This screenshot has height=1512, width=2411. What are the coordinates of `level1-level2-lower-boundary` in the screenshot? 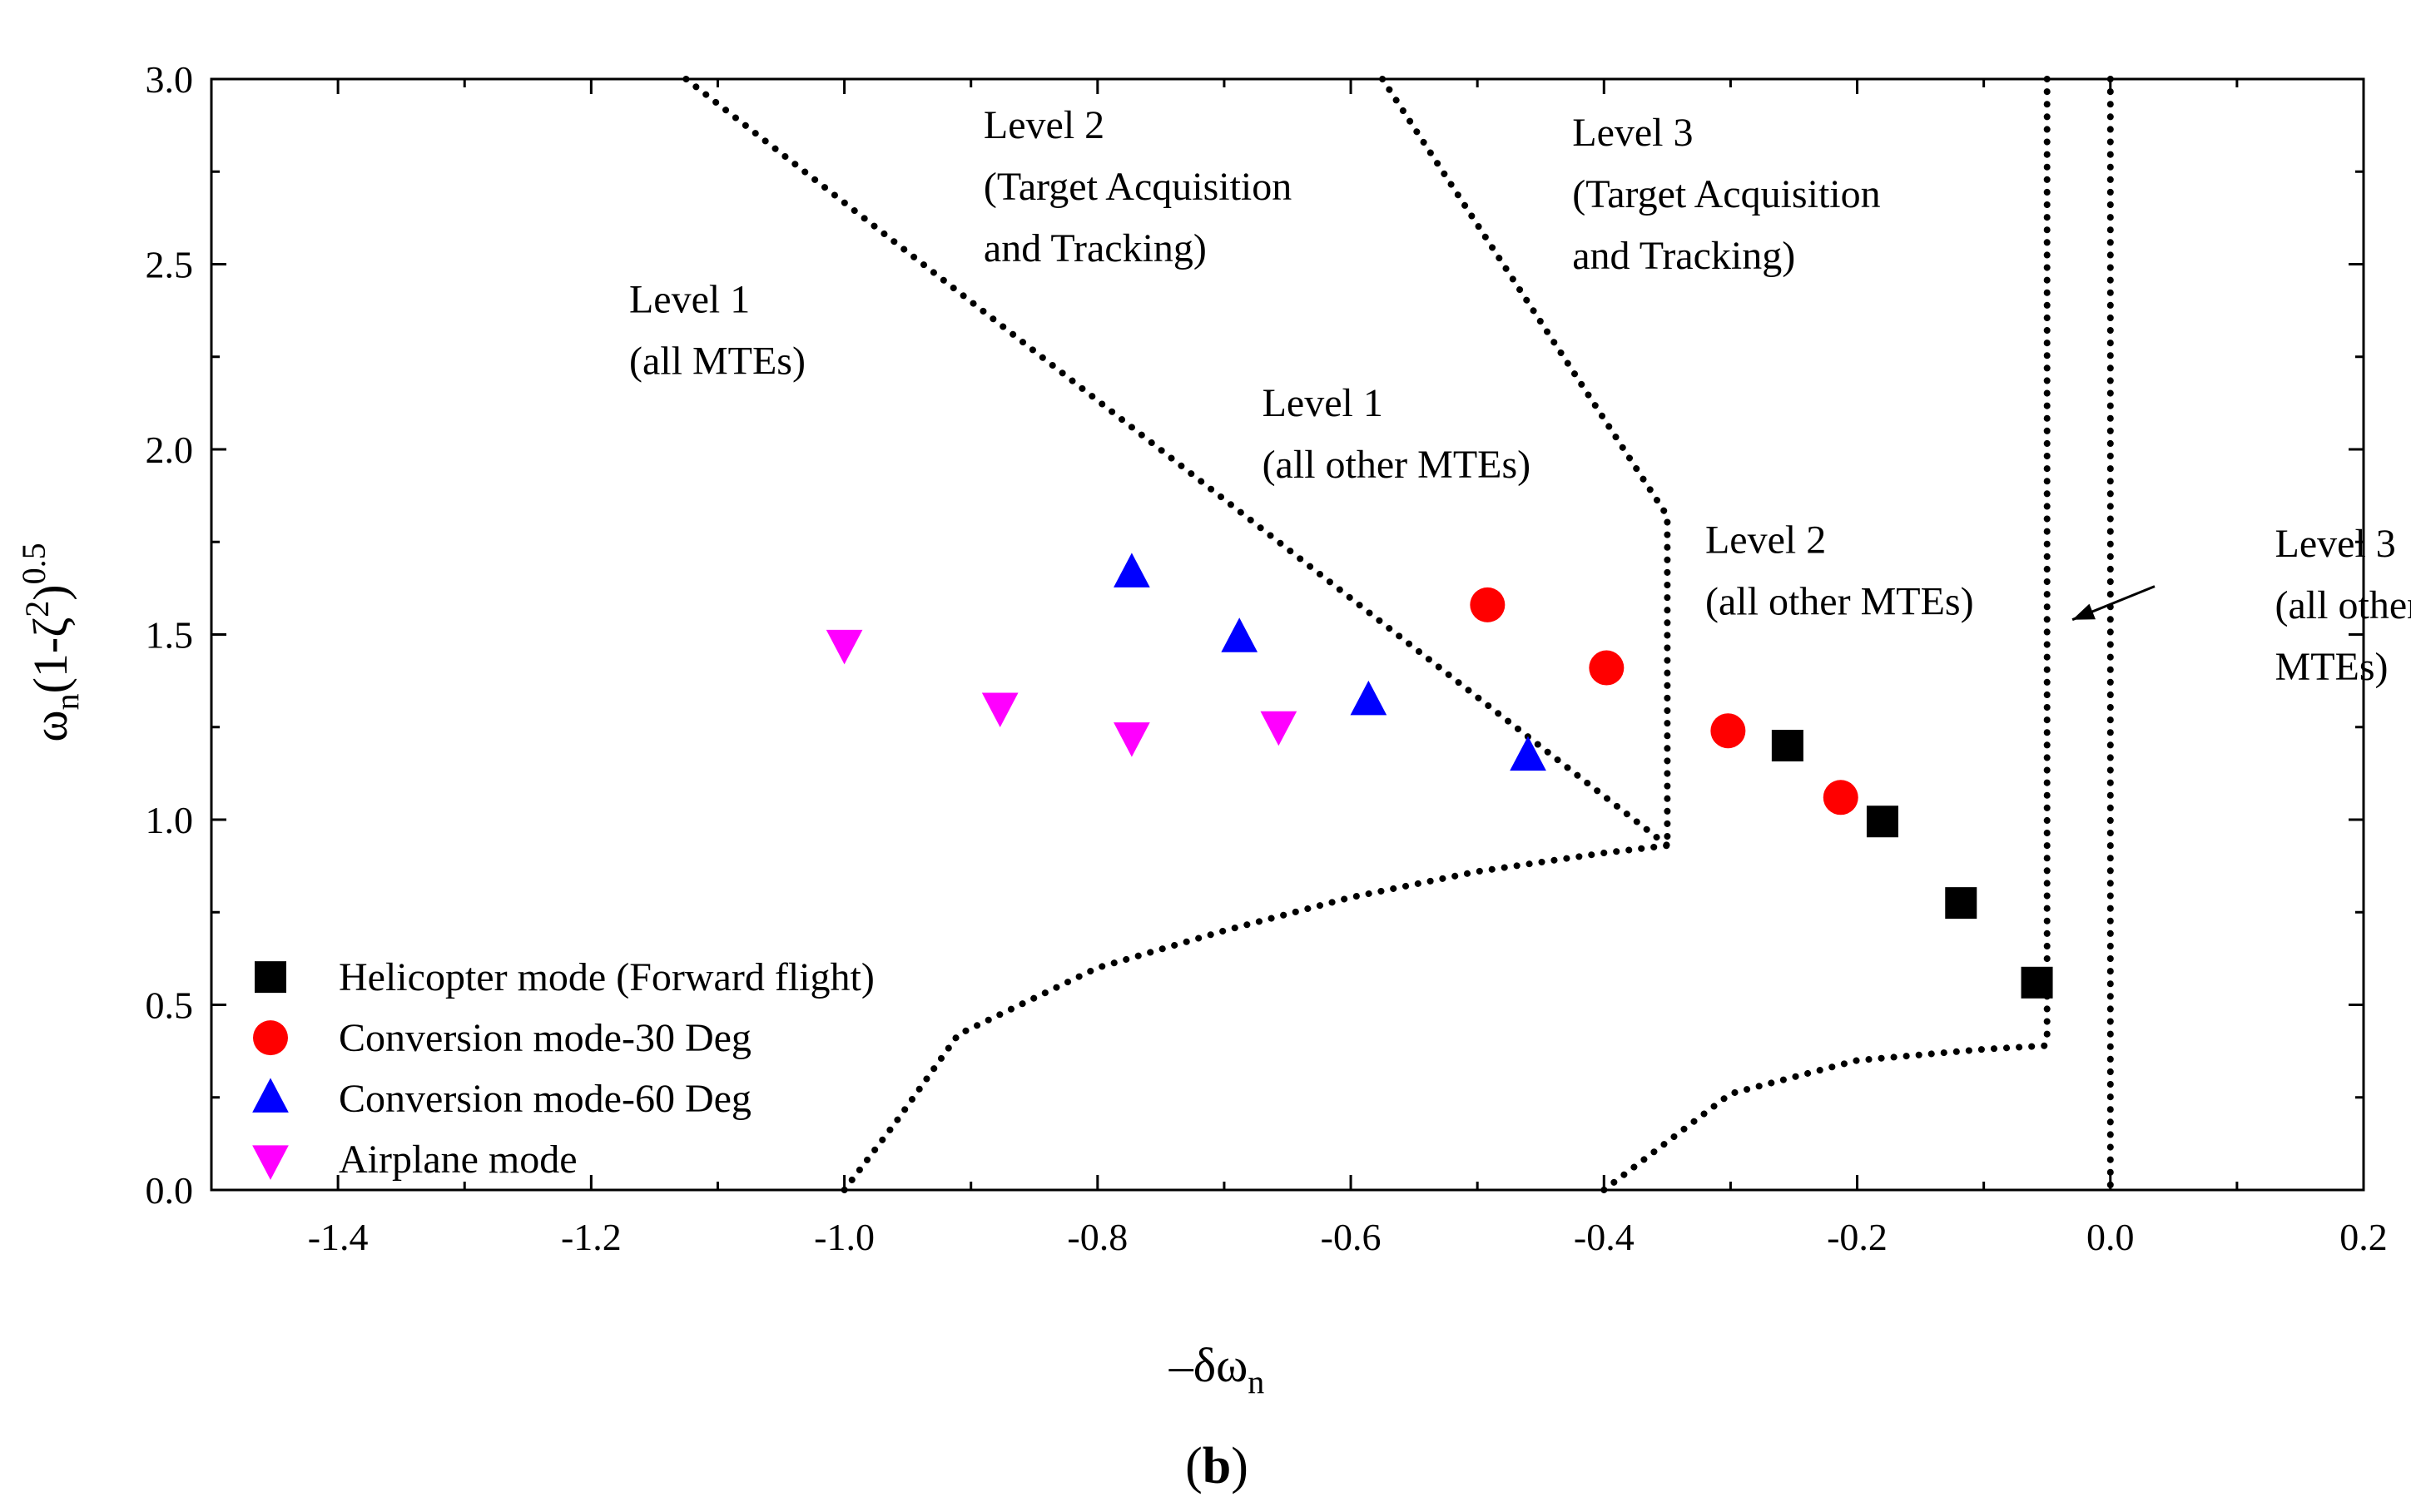 It's located at (1256, 1017).